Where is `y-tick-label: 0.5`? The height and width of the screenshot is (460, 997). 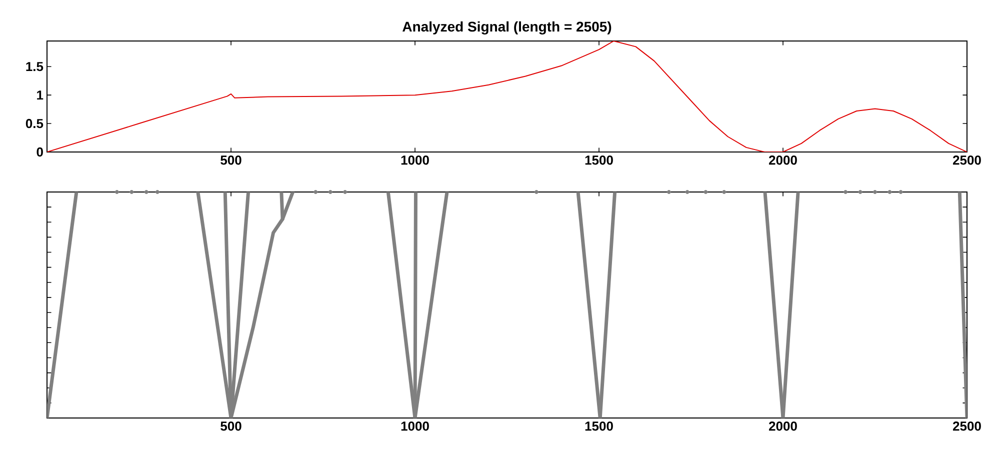 y-tick-label: 0.5 is located at coordinates (35, 123).